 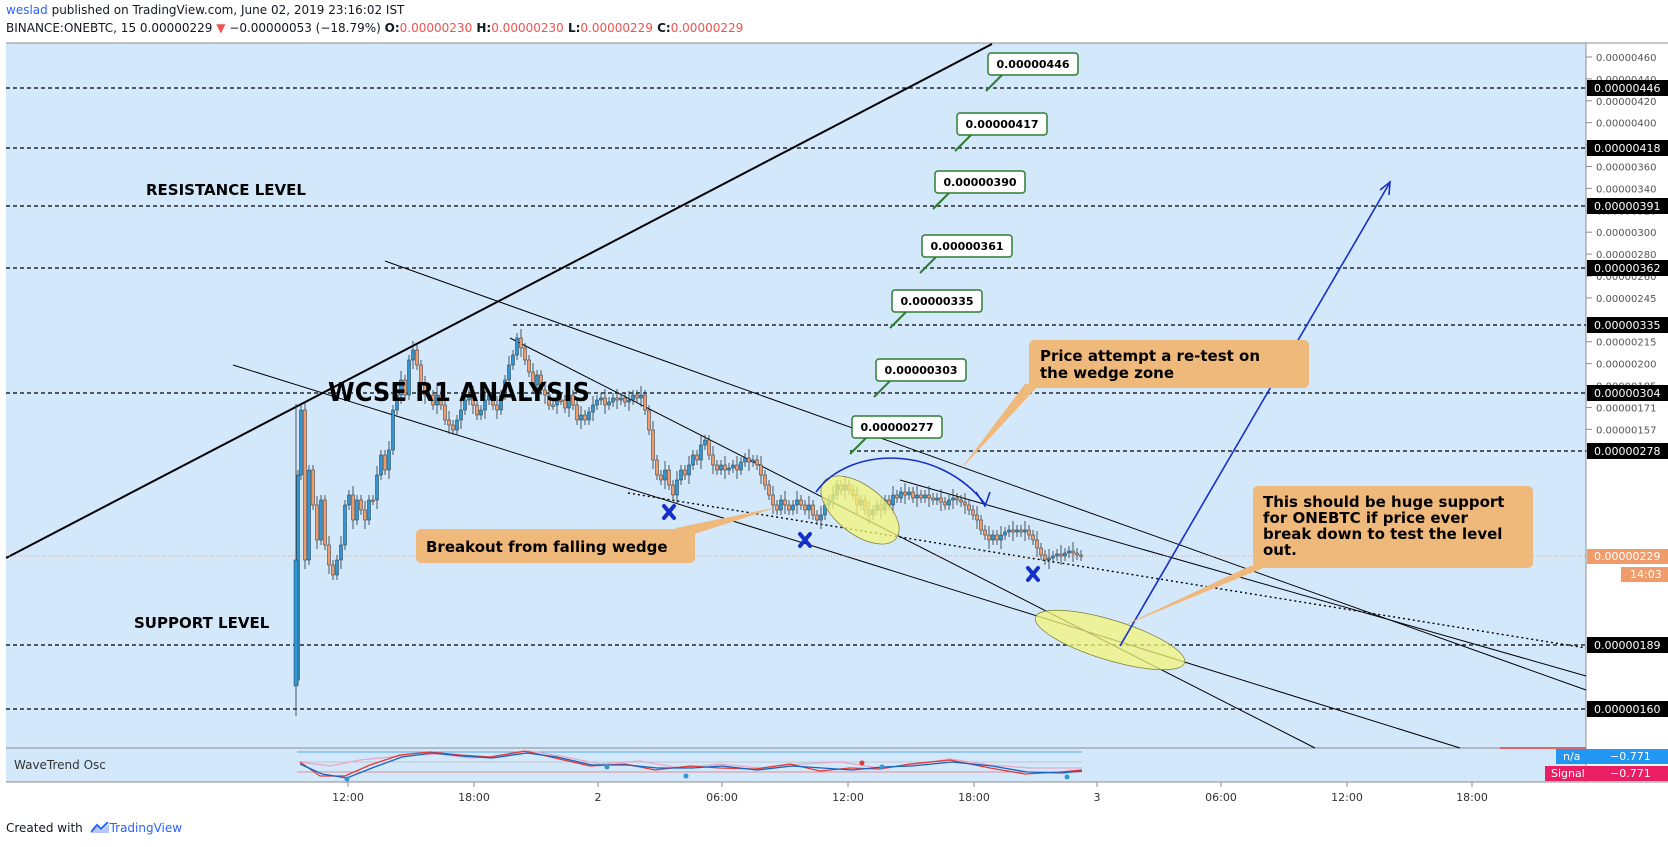 What do you see at coordinates (1243, 578) in the screenshot?
I see `minor-upper-line` at bounding box center [1243, 578].